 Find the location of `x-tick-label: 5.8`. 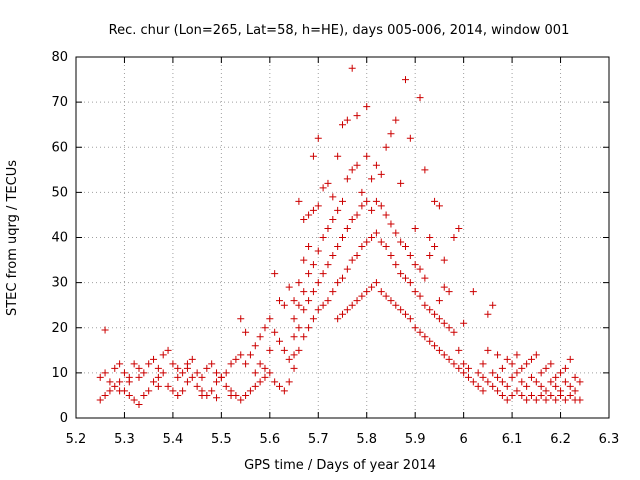

x-tick-label: 5.8 is located at coordinates (366, 439).